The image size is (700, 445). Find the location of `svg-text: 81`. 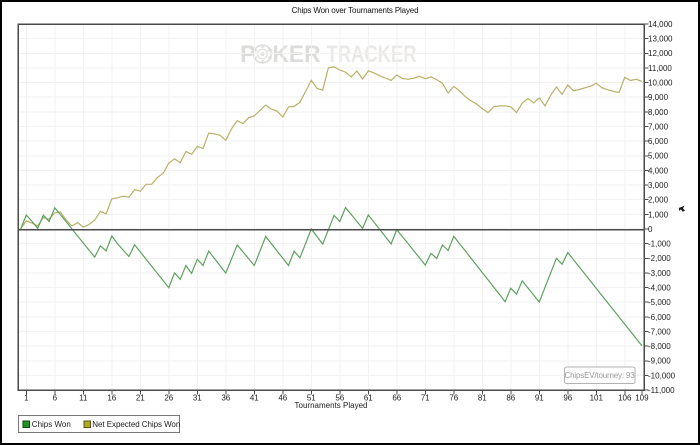

svg-text: 81 is located at coordinates (482, 397).